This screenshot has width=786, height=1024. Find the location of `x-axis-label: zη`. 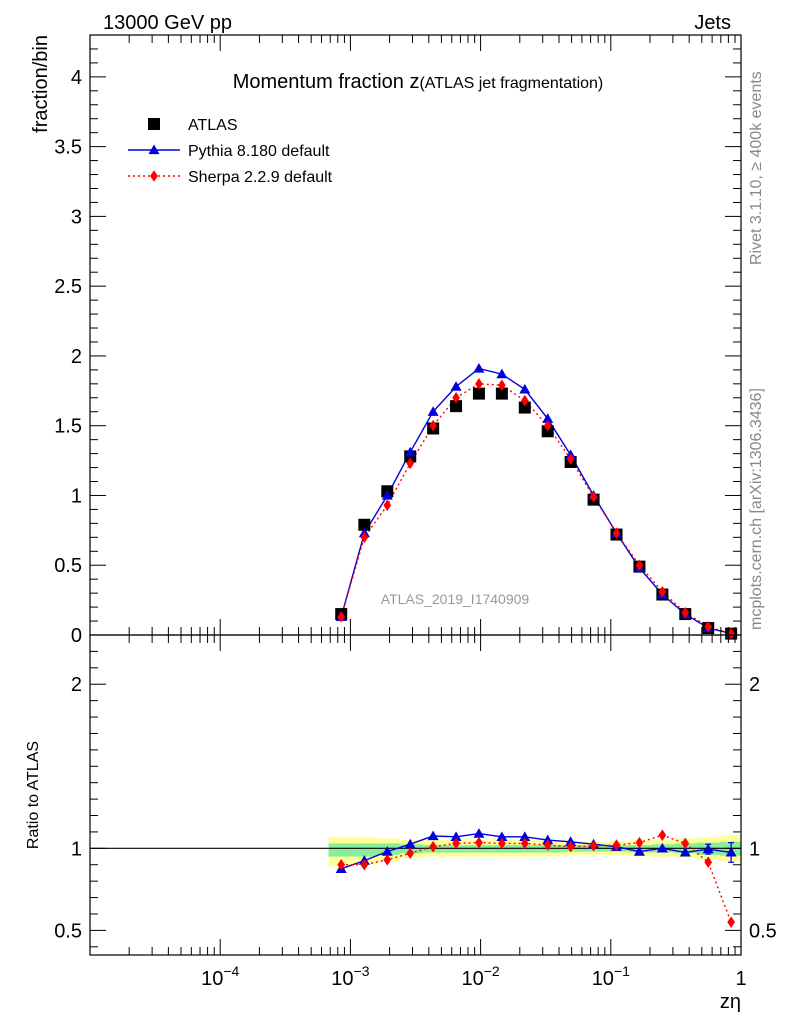

x-axis-label: zη is located at coordinates (730, 1002).